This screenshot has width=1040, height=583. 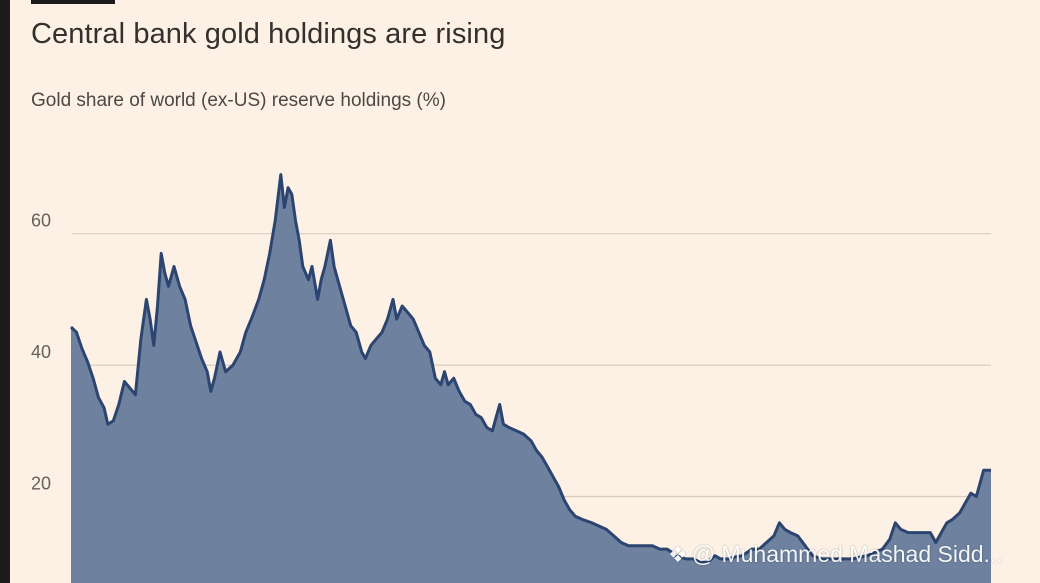 What do you see at coordinates (268, 34) in the screenshot?
I see `chart-title: Central bank gold holdings are rising` at bounding box center [268, 34].